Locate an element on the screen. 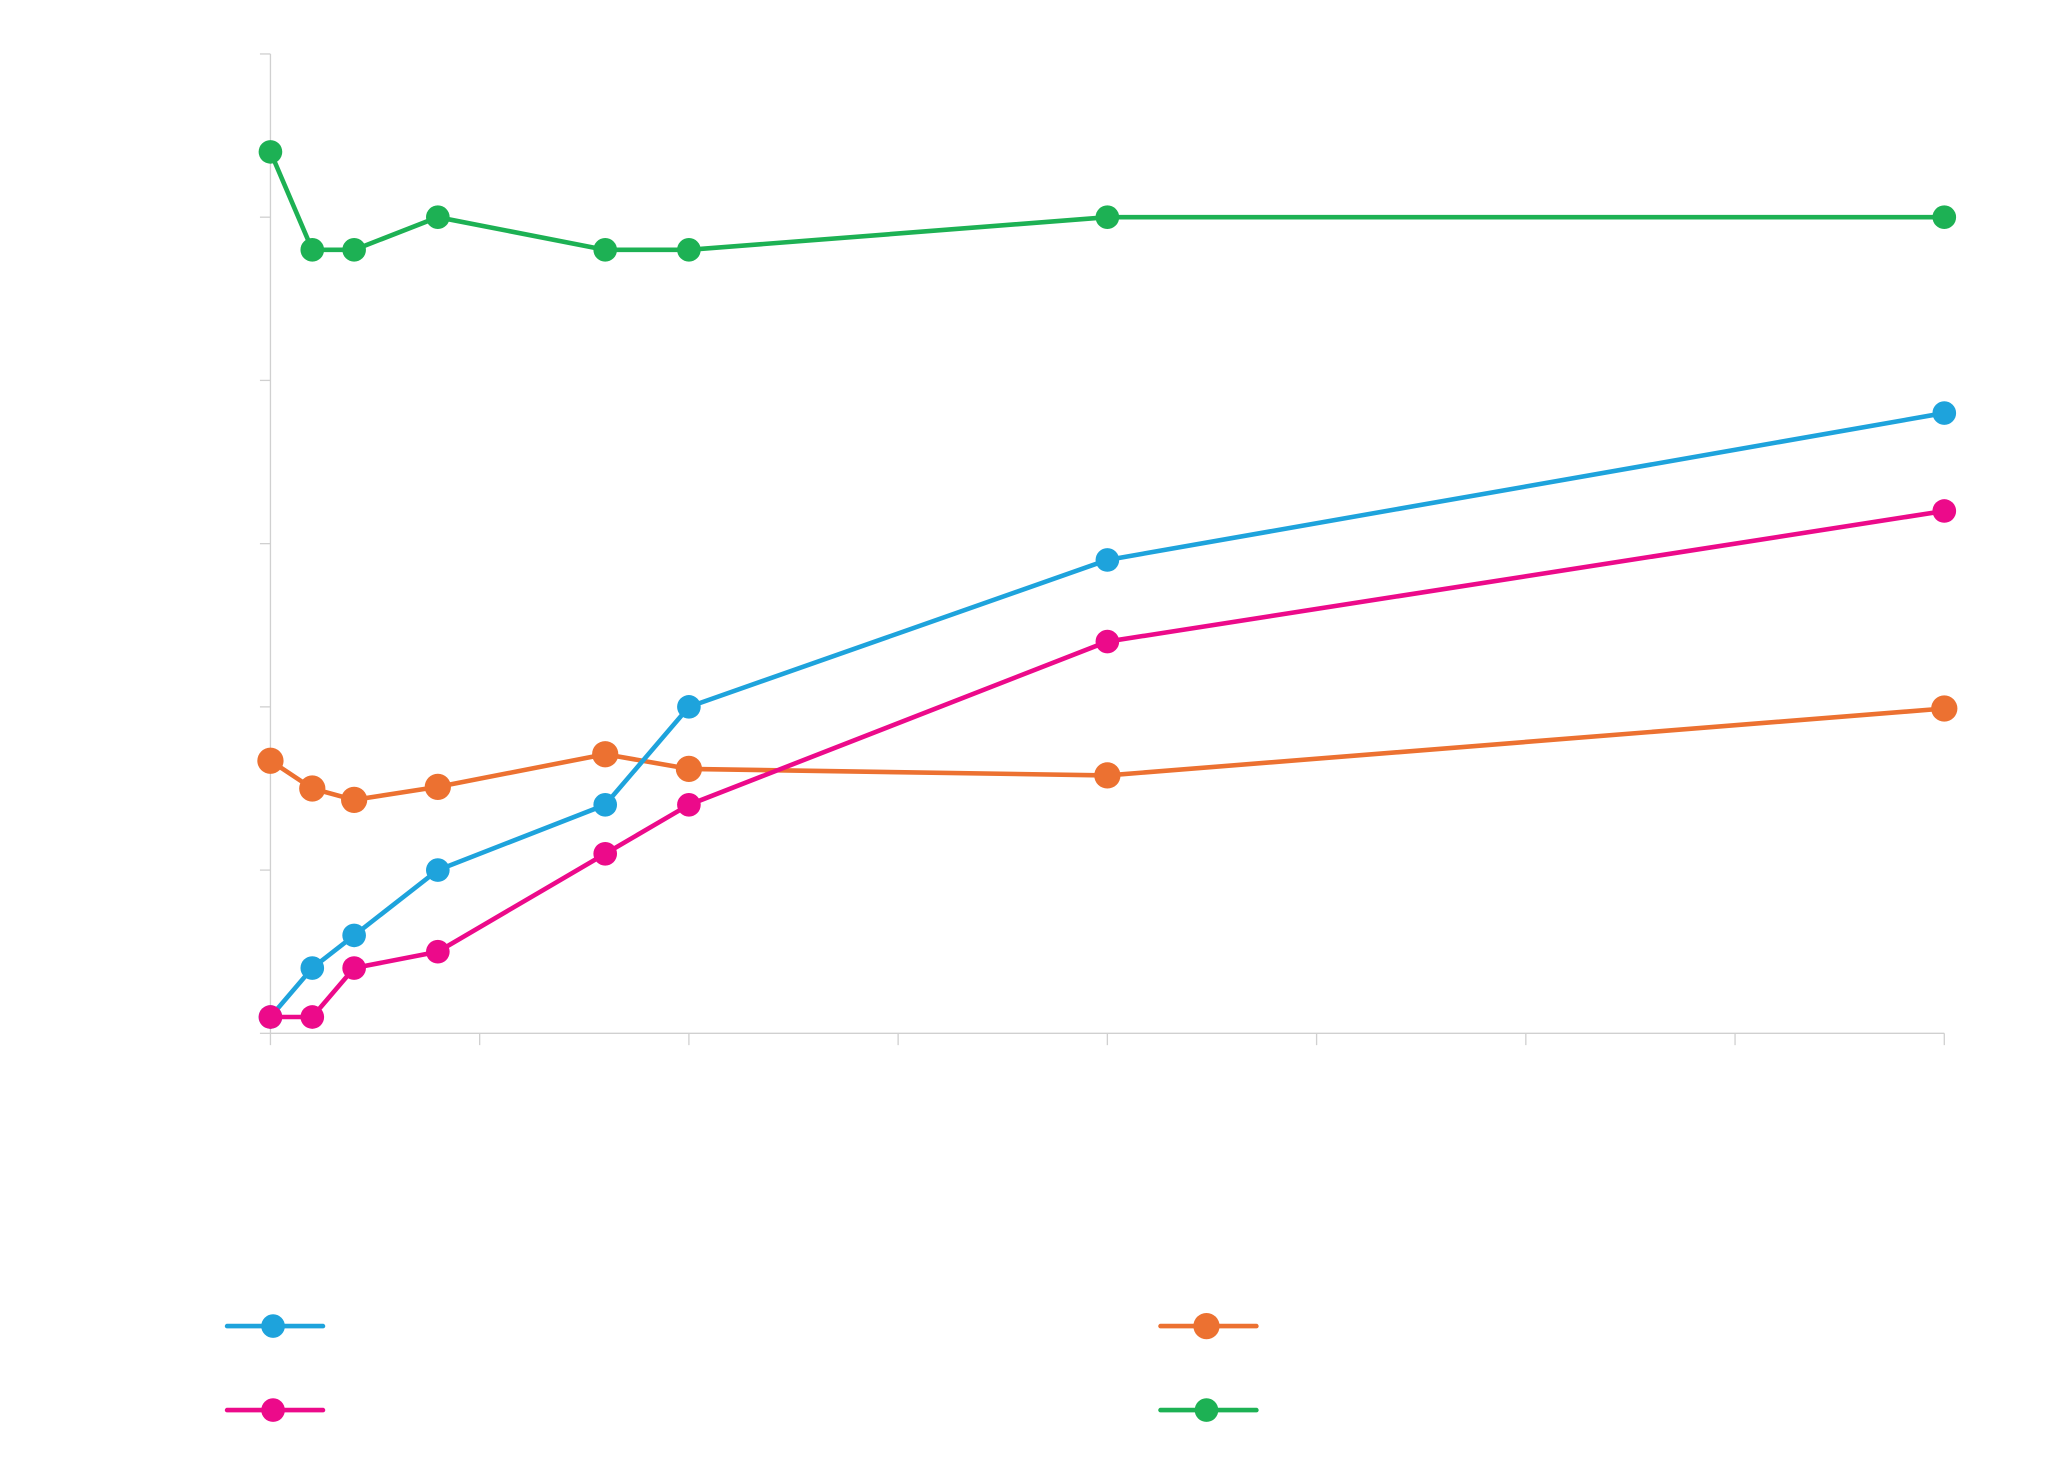 Image resolution: width=2048 pixels, height=1468 pixels. series-line is located at coordinates (1106, 201).